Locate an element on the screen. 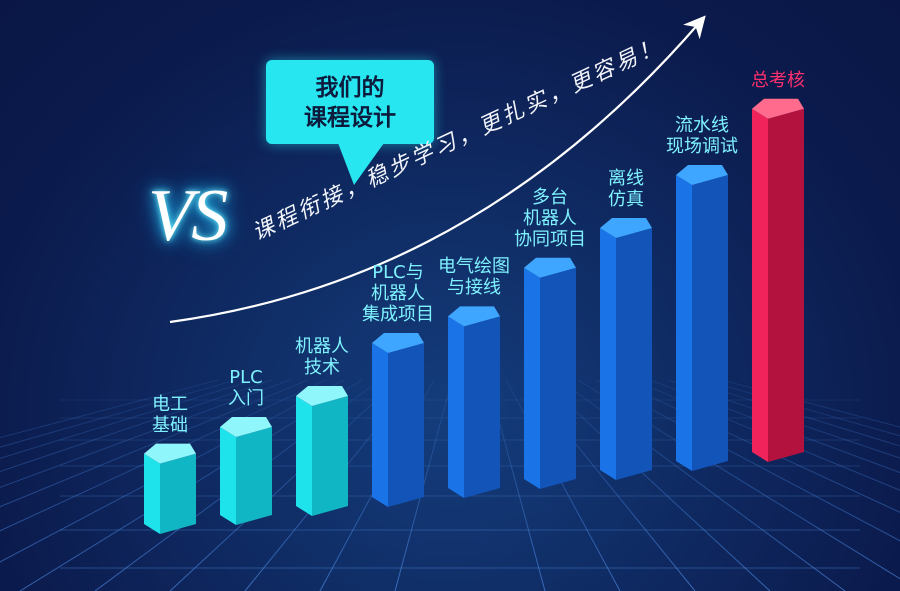 The image size is (900, 591). bar-label: 电工 基础 is located at coordinates (170, 414).